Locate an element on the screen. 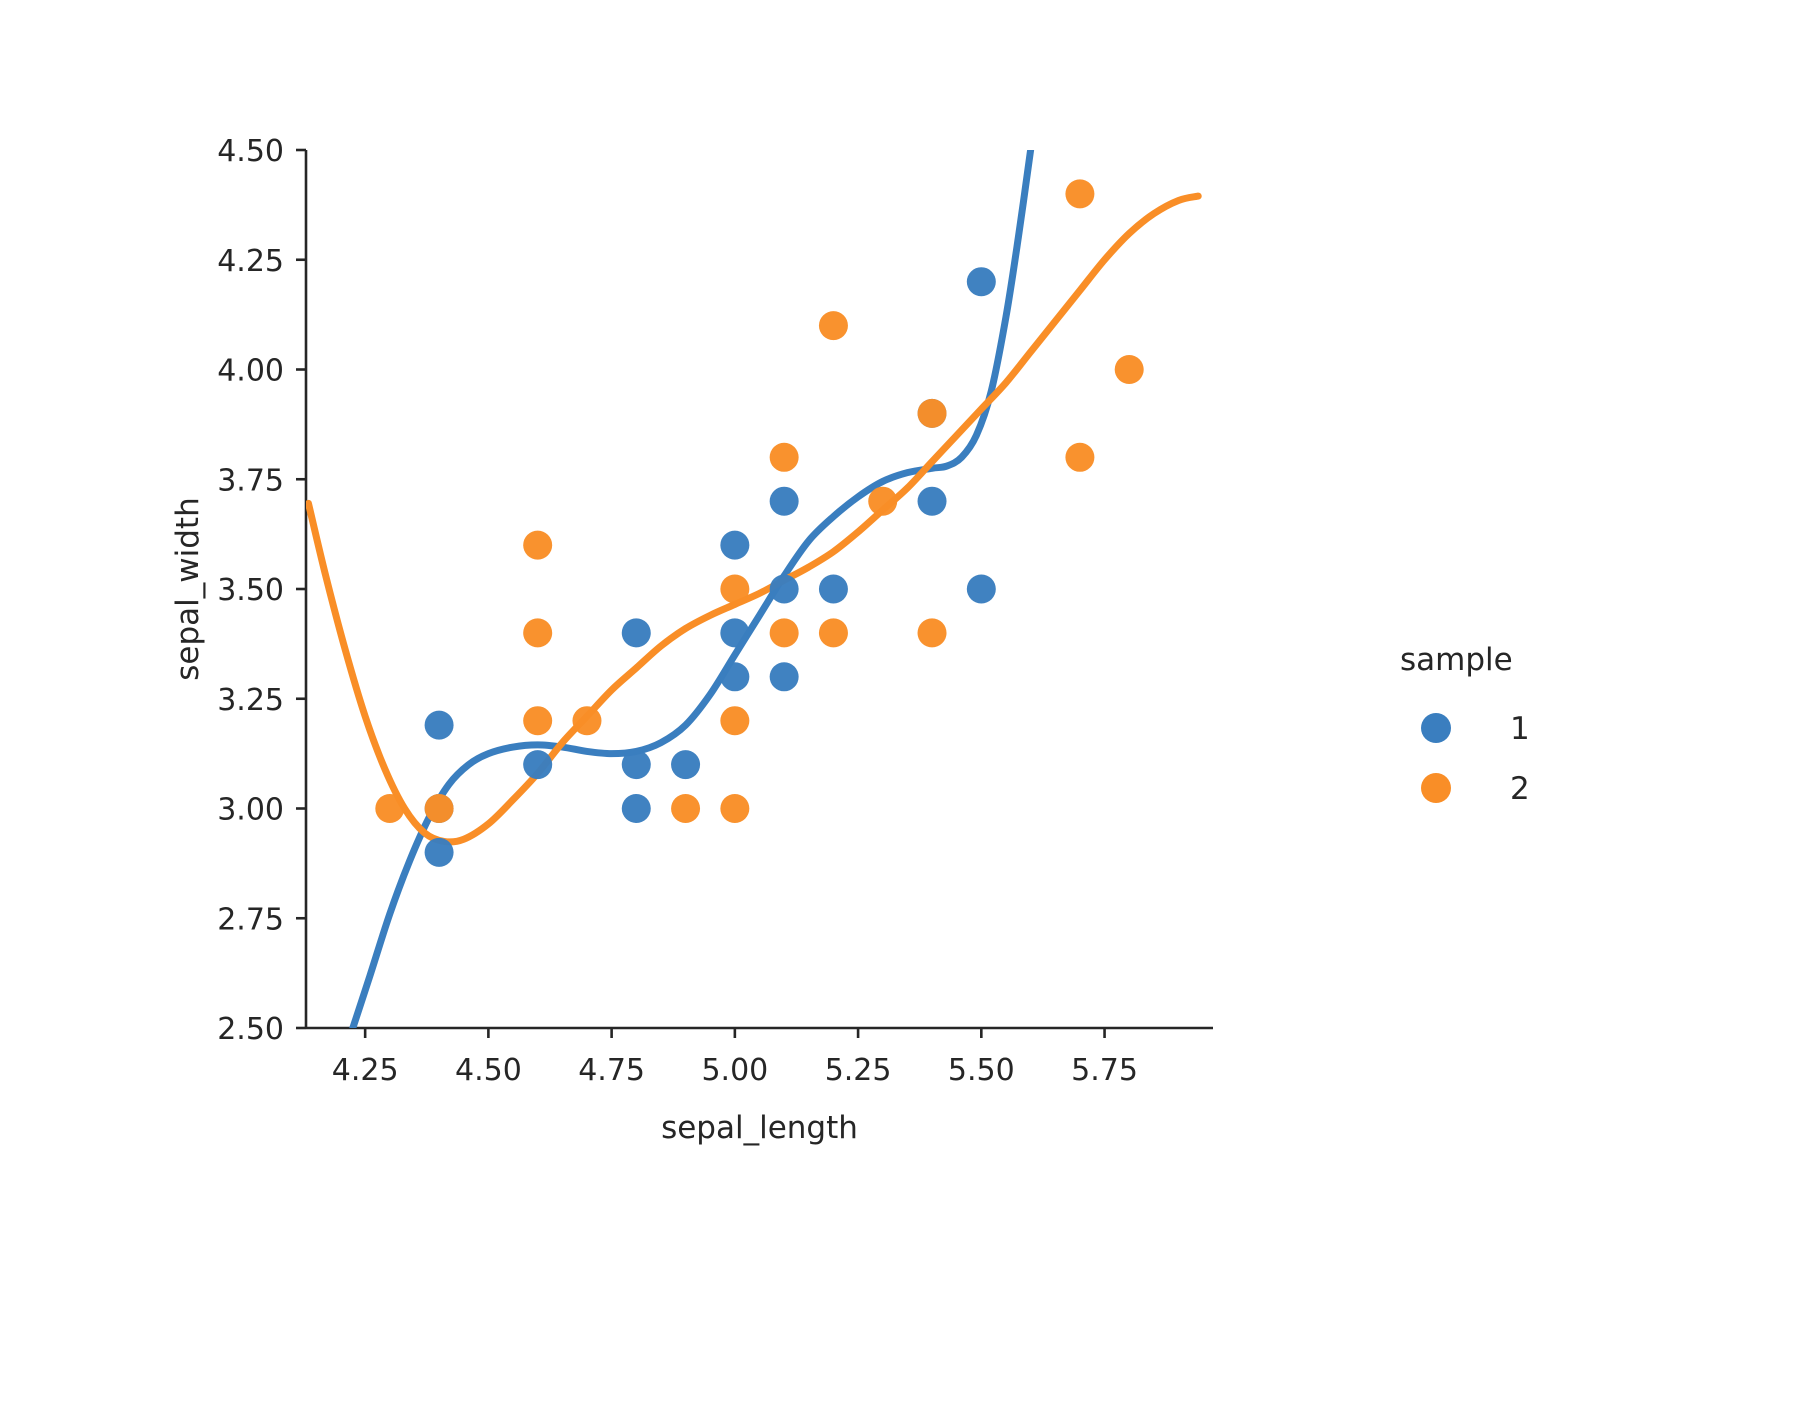 The image size is (1810, 1423). y-tick-label: 2.50 is located at coordinates (250, 1029).